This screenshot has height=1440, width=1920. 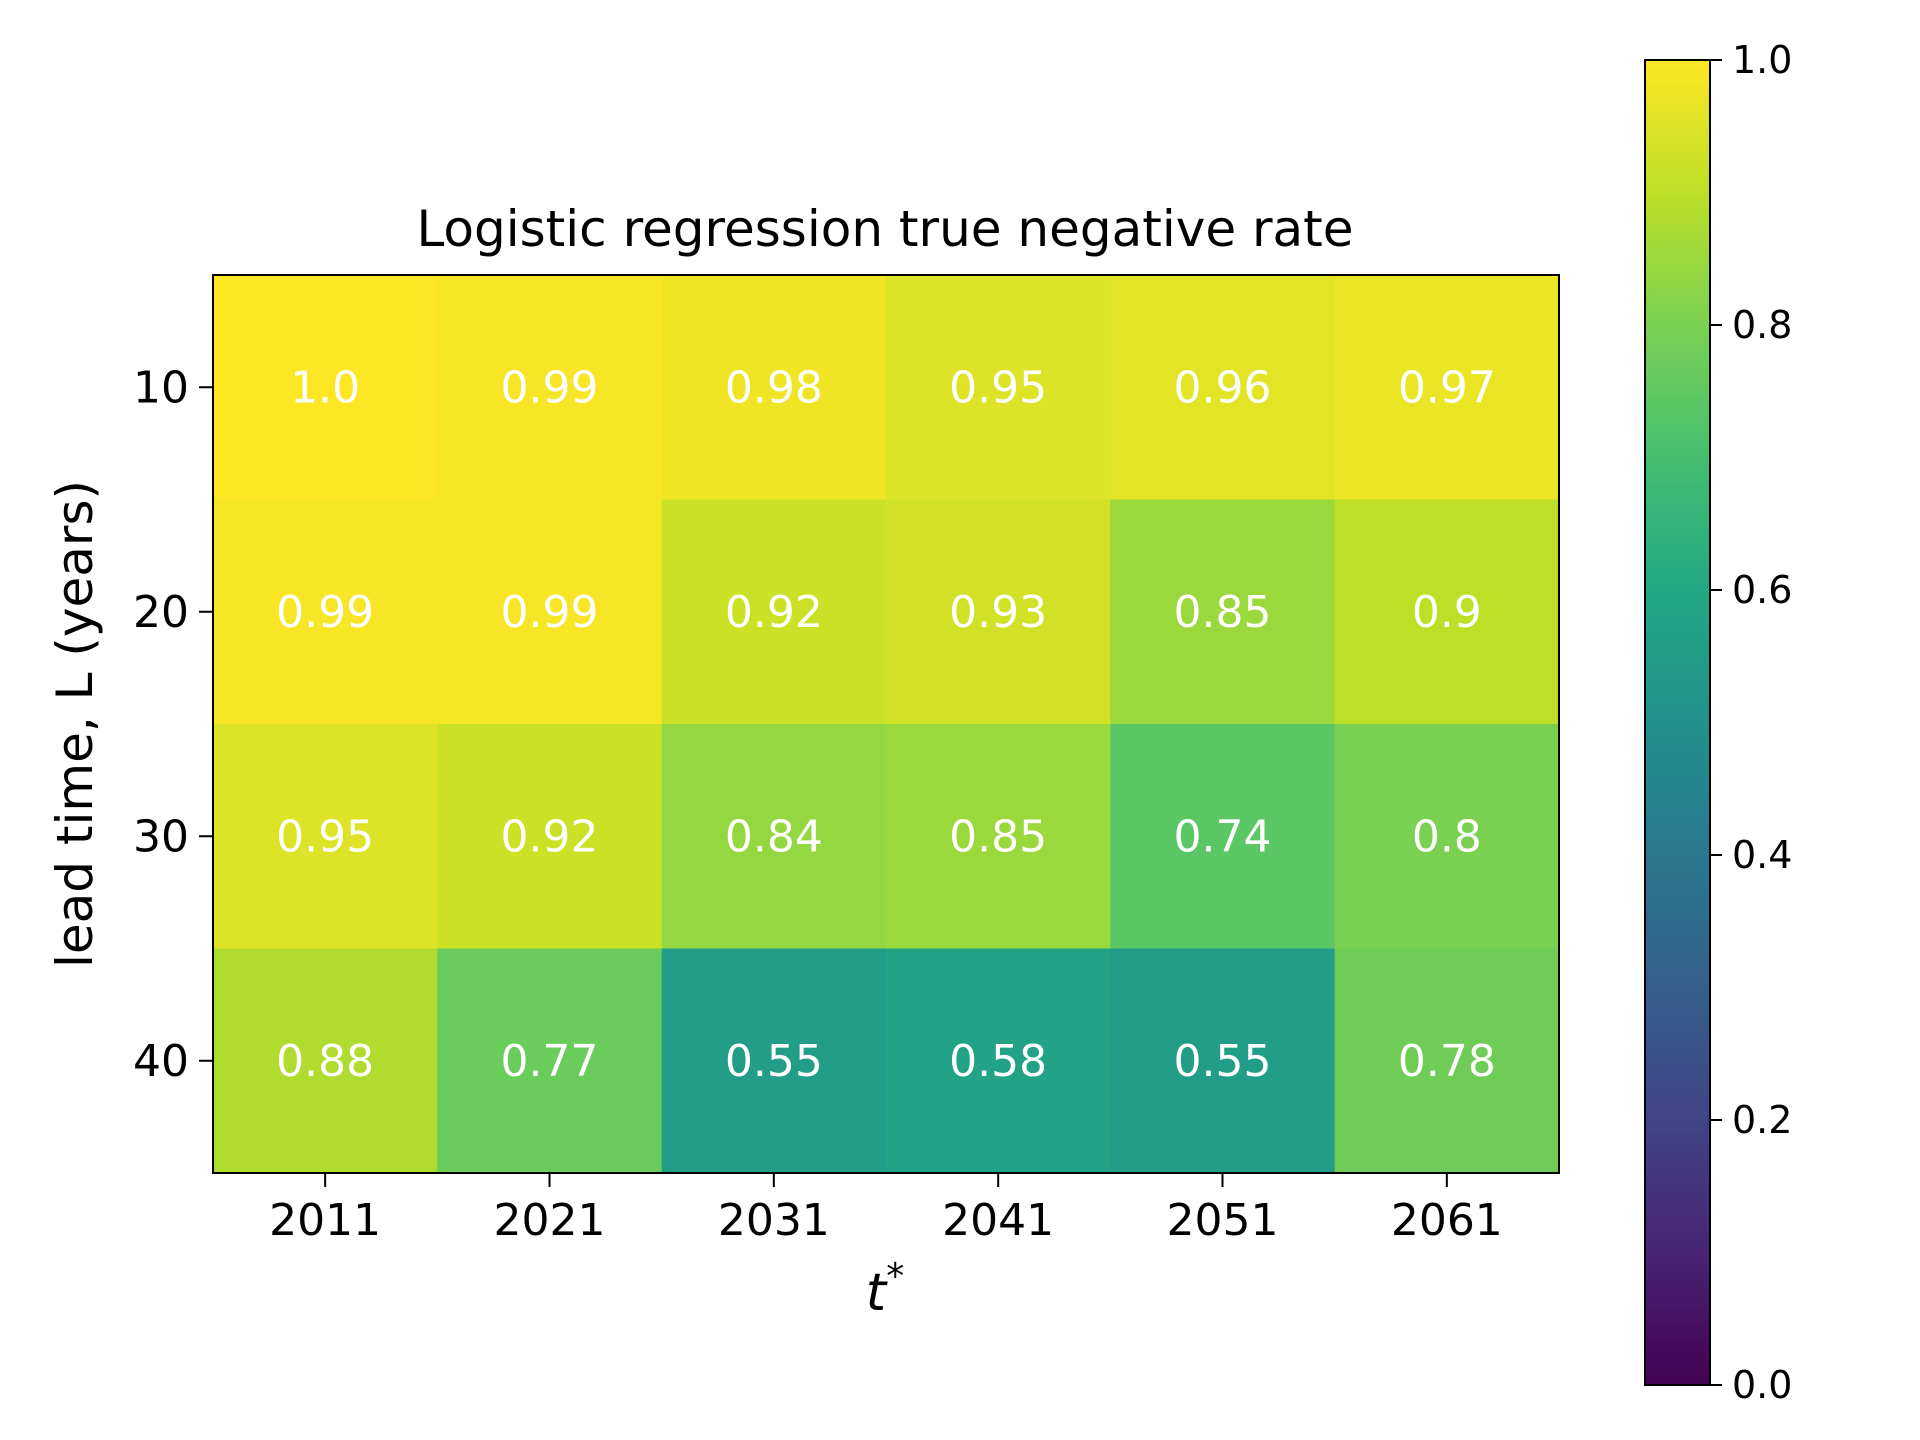 I want to click on heatmap-cell-r0-c0, so click(x=325, y=387).